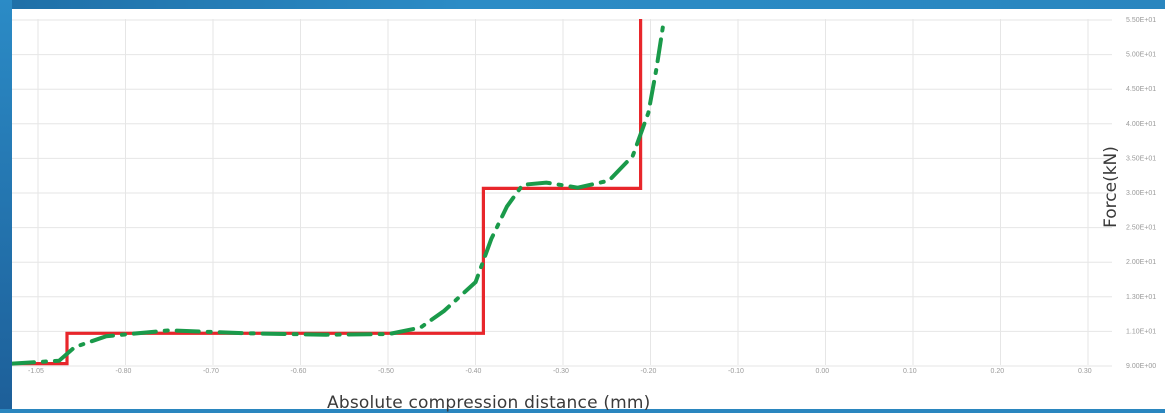 Image resolution: width=1165 pixels, height=413 pixels. Describe the element at coordinates (474, 371) in the screenshot. I see `x-tick-label: -0.40` at that location.